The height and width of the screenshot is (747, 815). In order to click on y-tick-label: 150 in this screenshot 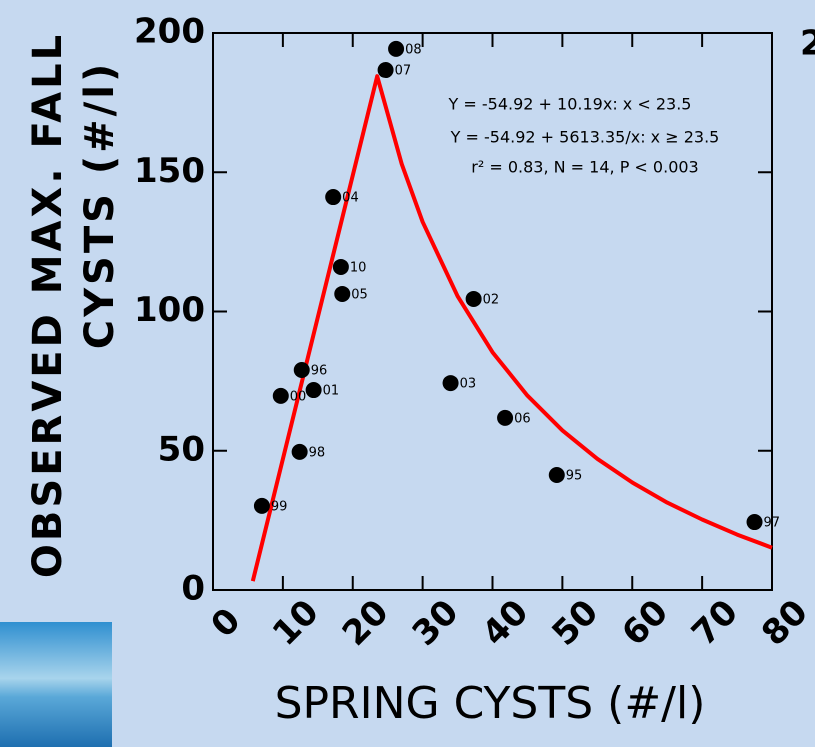, I will do `click(169, 171)`.